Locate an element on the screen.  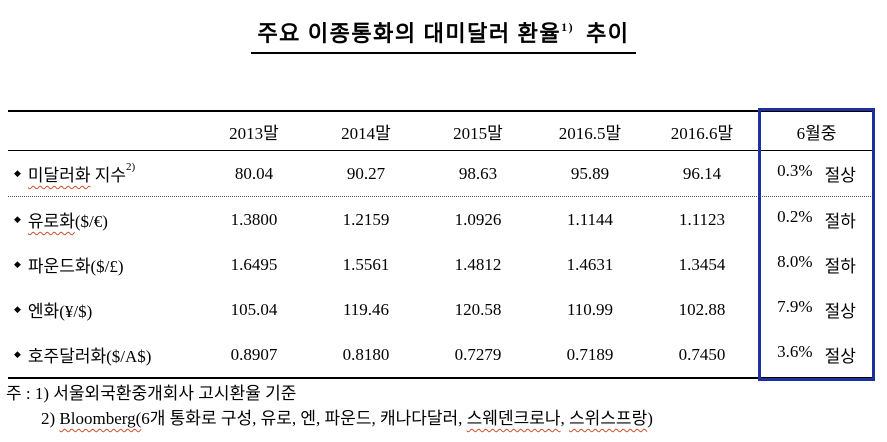
value-cell: 0.8907 is located at coordinates (254, 354).